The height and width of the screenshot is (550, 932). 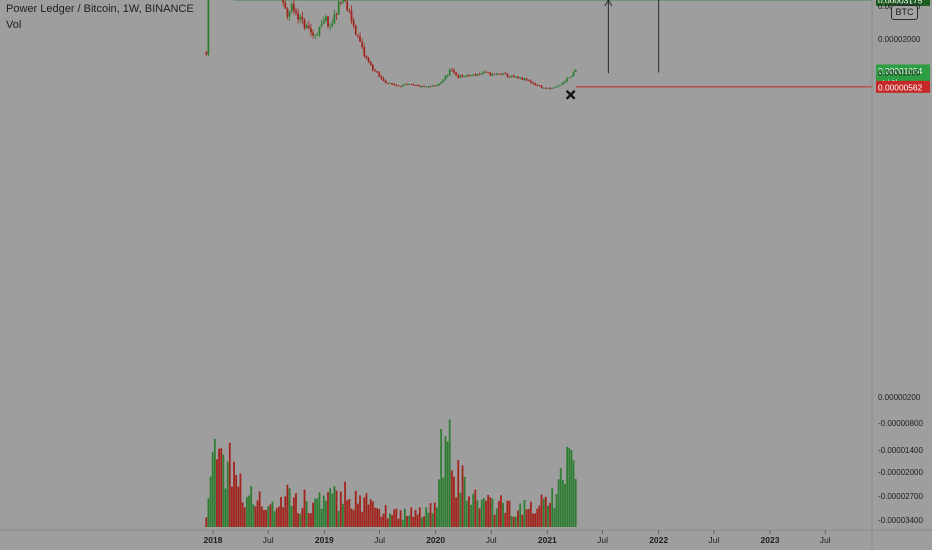 What do you see at coordinates (900, 520) in the screenshot?
I see `price-tick-label: -0.00003400` at bounding box center [900, 520].